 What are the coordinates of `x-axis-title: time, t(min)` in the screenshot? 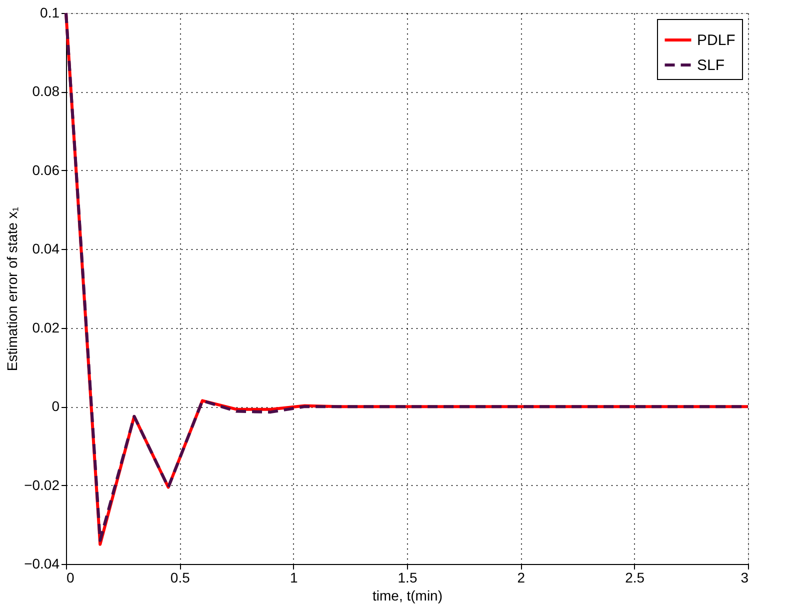 It's located at (407, 596).